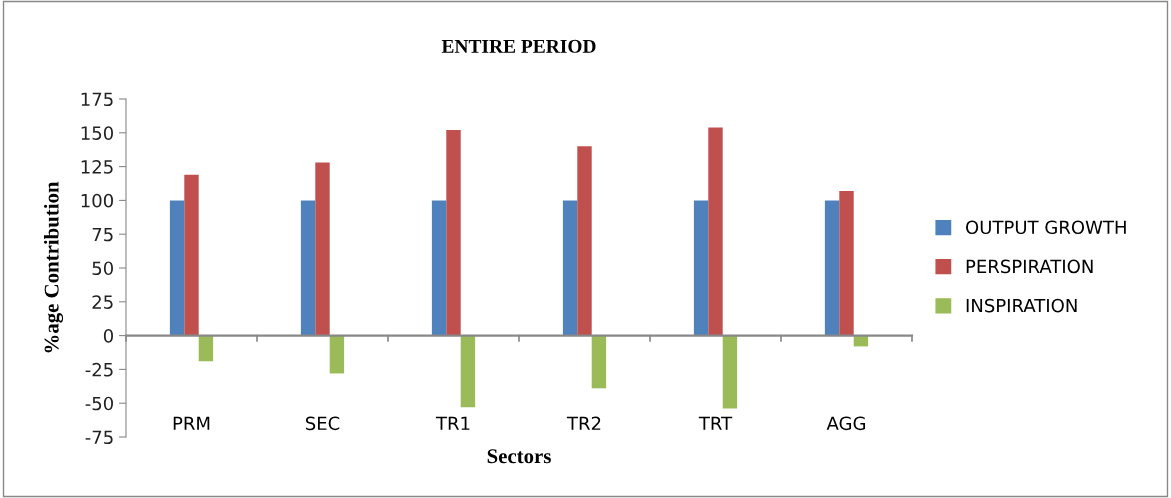 The image size is (1171, 498). Describe the element at coordinates (1029, 266) in the screenshot. I see `legend-label: PERSPIRATION` at that location.